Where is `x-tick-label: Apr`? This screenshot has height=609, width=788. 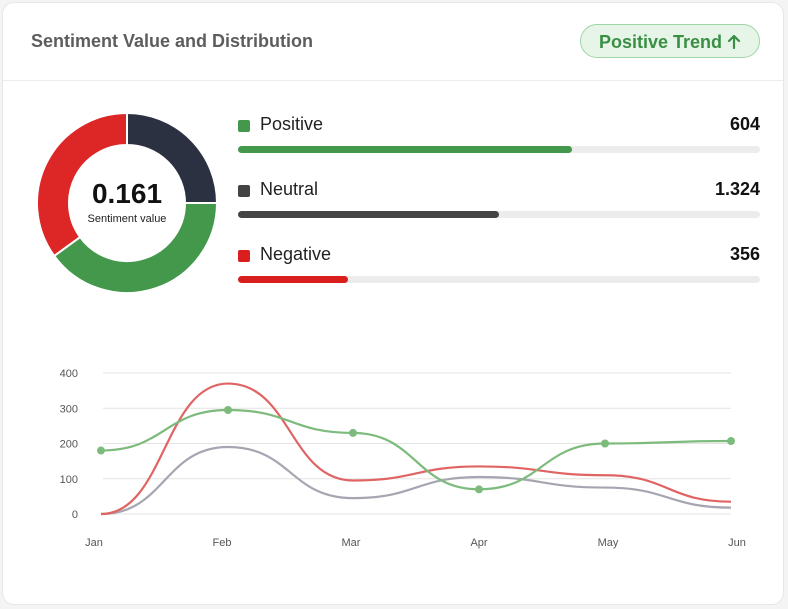 x-tick-label: Apr is located at coordinates (478, 543).